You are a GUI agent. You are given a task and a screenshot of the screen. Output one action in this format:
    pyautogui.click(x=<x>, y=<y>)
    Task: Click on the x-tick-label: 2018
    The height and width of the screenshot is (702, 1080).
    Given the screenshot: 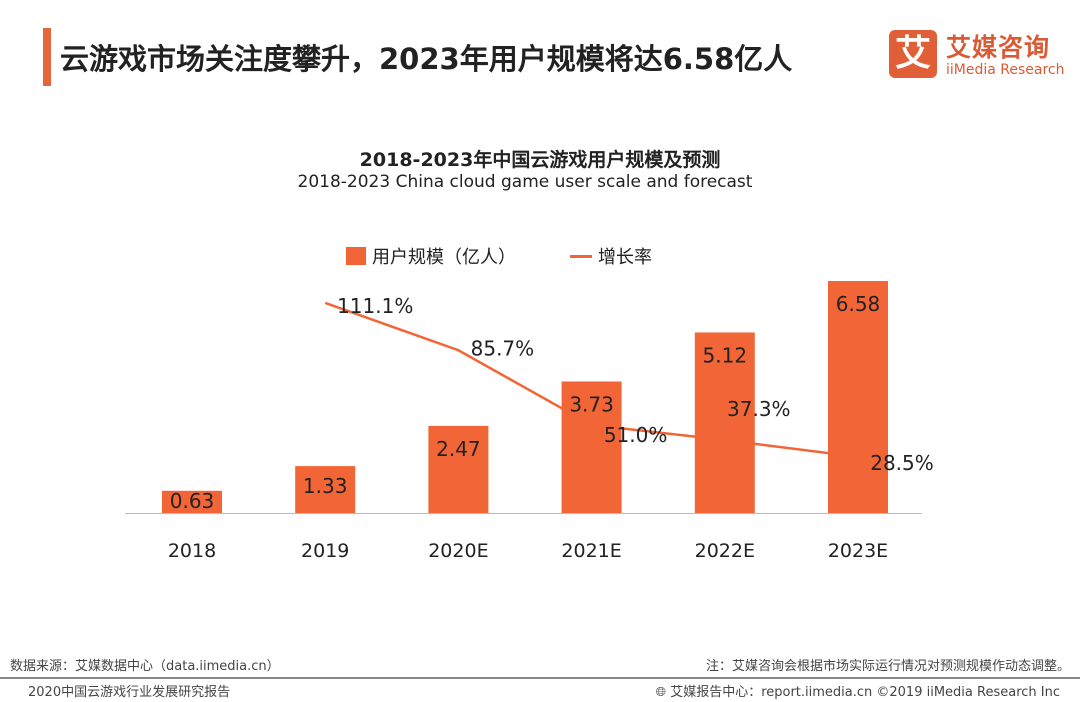 What is the action you would take?
    pyautogui.click(x=192, y=551)
    